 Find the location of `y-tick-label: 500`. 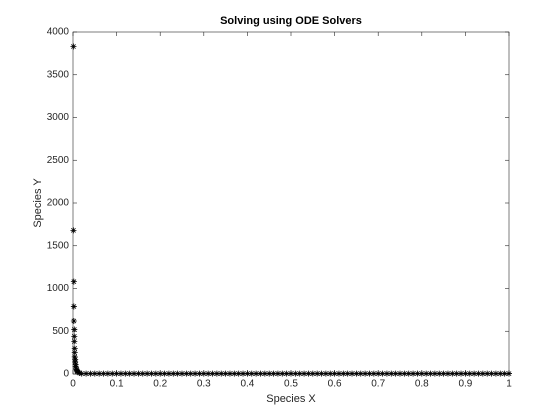

y-tick-label: 500 is located at coordinates (60, 331).